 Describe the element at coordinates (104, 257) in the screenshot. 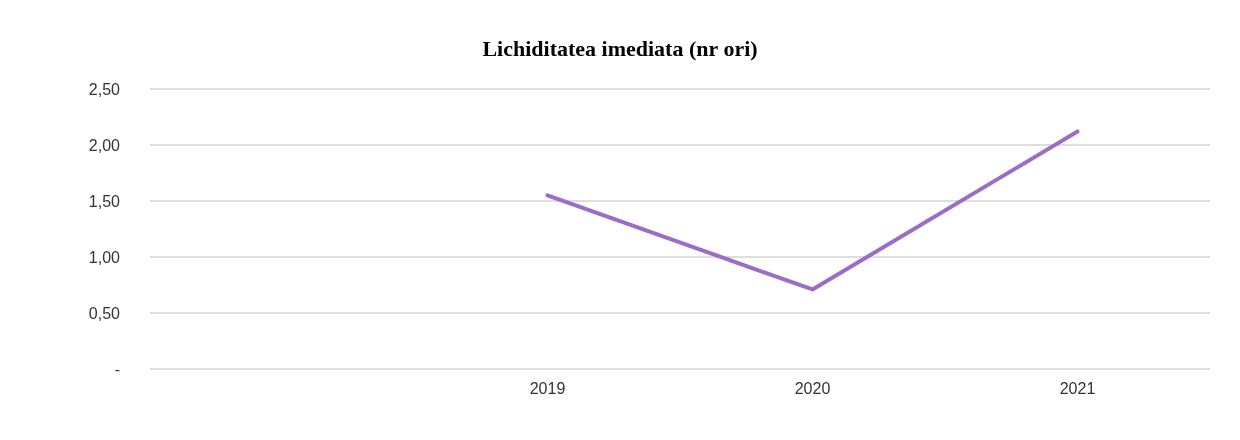

I see `y-tick-label: 1,00` at that location.